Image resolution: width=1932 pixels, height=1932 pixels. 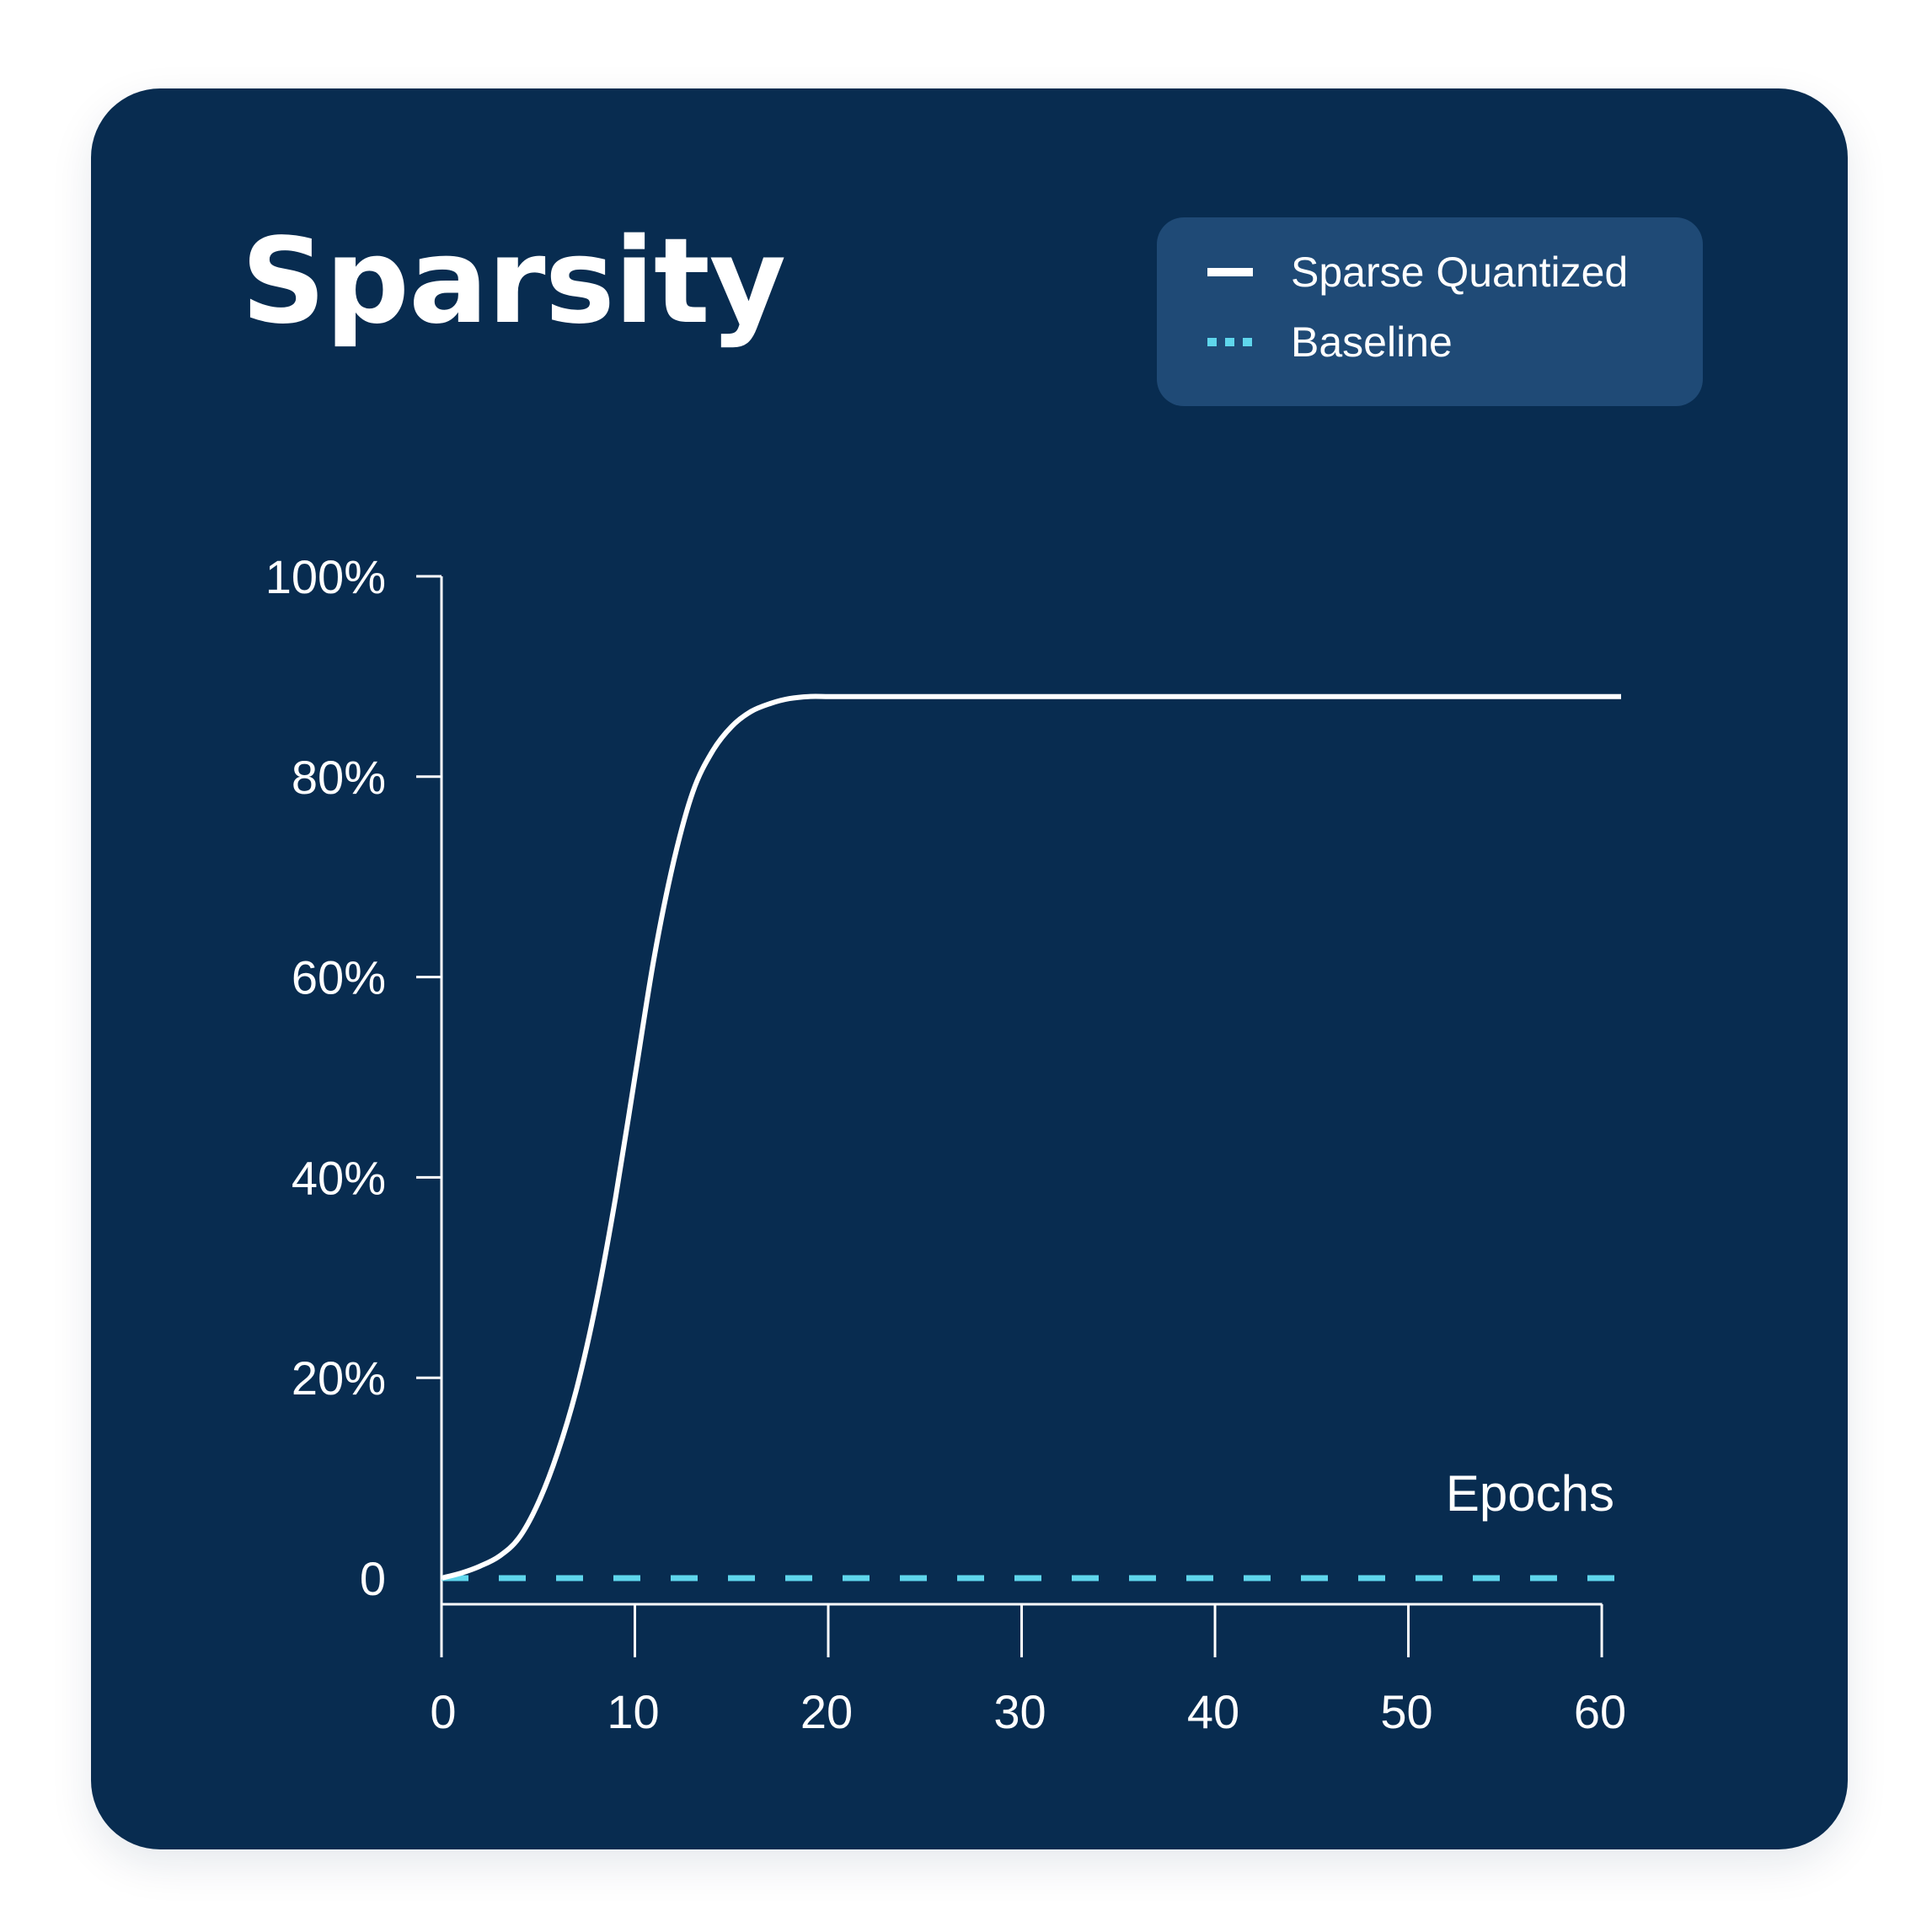 What do you see at coordinates (1406, 1711) in the screenshot?
I see `x-tick-label: 50` at bounding box center [1406, 1711].